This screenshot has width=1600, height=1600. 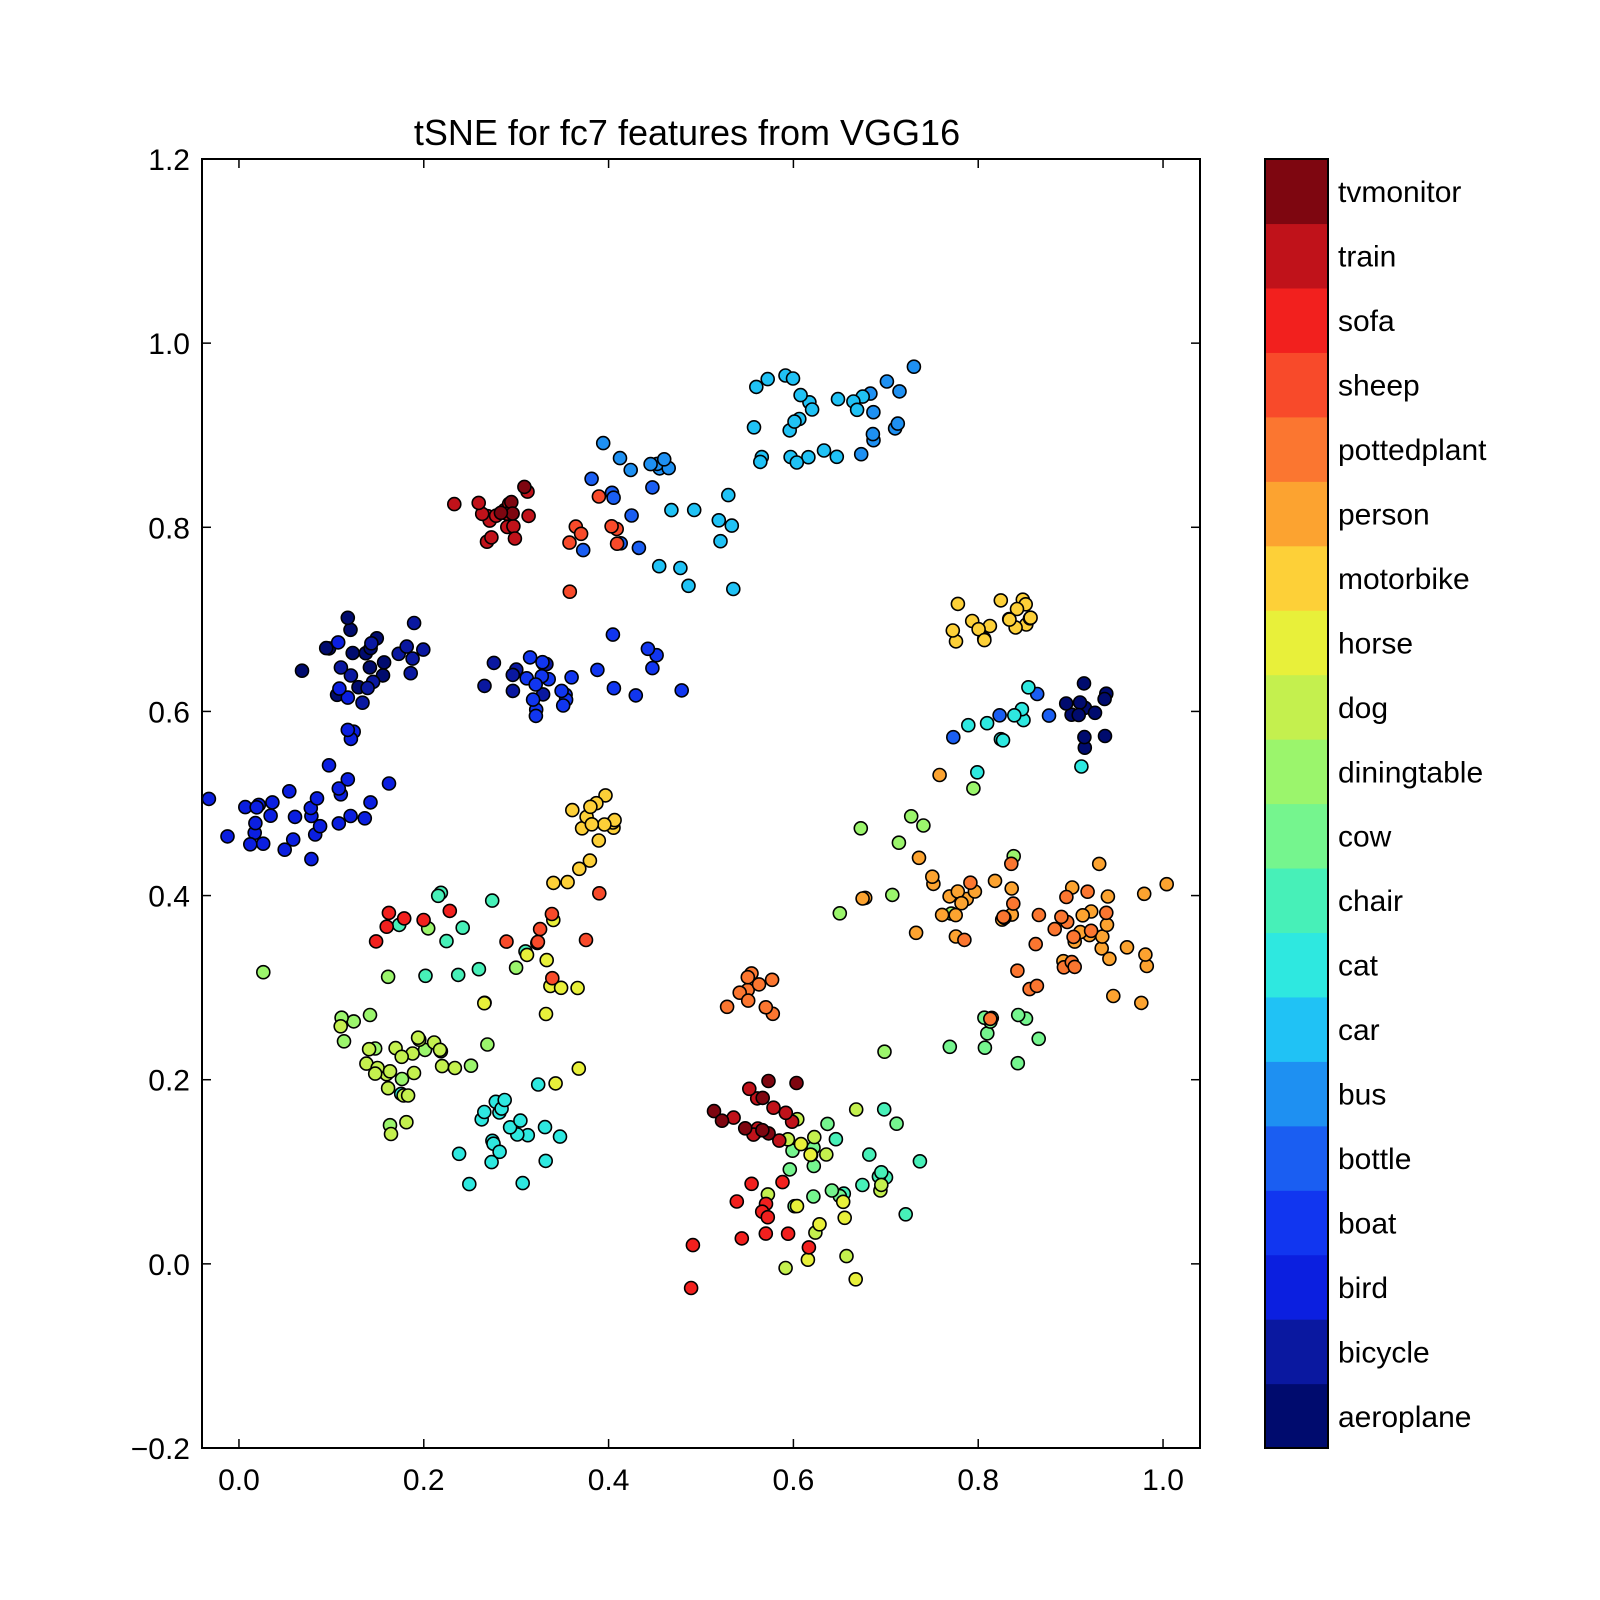 What do you see at coordinates (614, 688) in the screenshot?
I see `scatter-point-boat` at bounding box center [614, 688].